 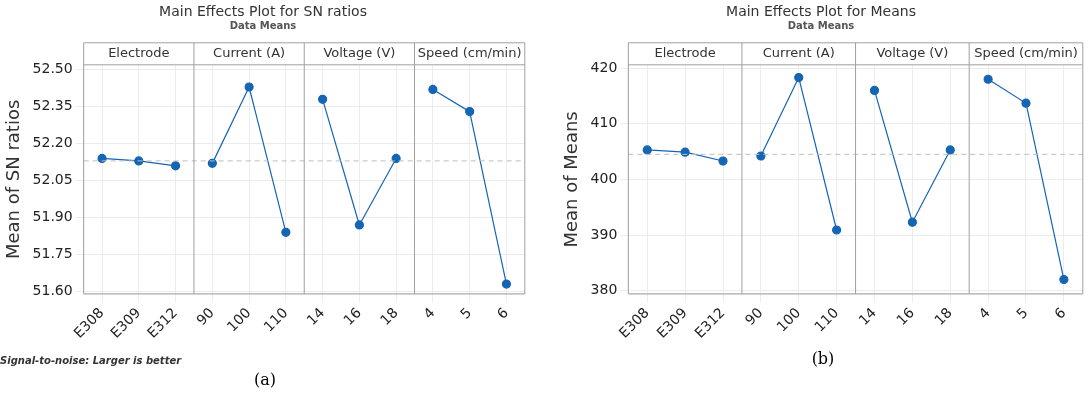 What do you see at coordinates (13, 179) in the screenshot?
I see `y-axis-title: Mean of SN ratios` at bounding box center [13, 179].